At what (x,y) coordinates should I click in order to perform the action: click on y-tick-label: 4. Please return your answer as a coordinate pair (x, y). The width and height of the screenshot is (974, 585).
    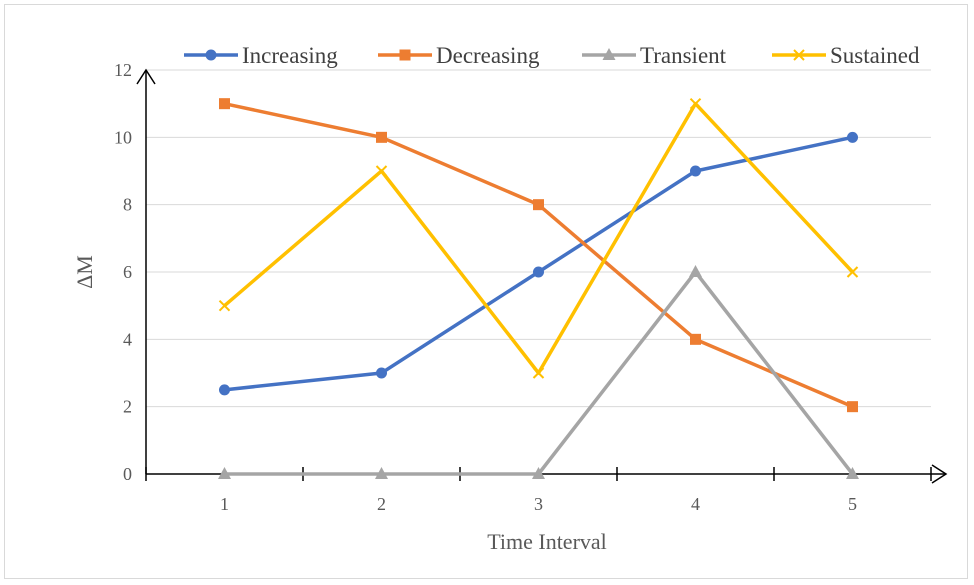
    Looking at the image, I should click on (127, 339).